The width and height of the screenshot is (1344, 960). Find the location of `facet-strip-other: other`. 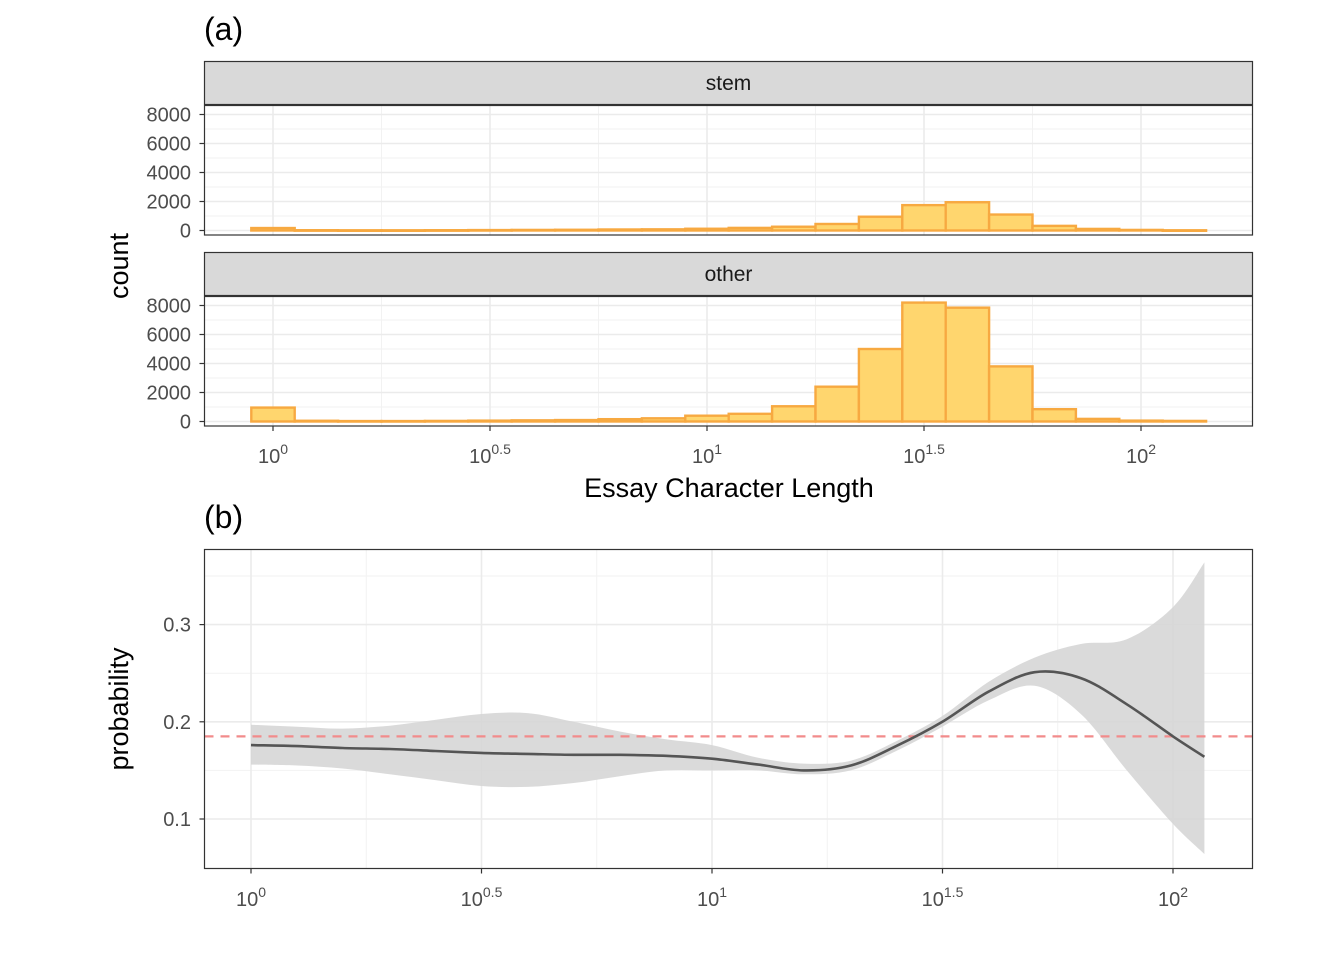

facet-strip-other: other is located at coordinates (728, 274).